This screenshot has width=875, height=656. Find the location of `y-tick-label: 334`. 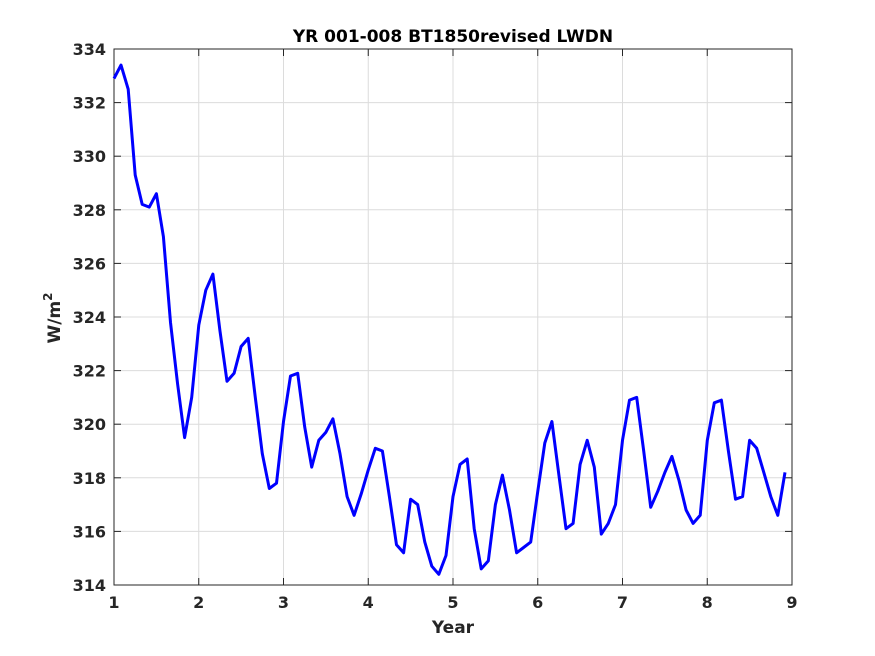

y-tick-label: 334 is located at coordinates (89, 49).